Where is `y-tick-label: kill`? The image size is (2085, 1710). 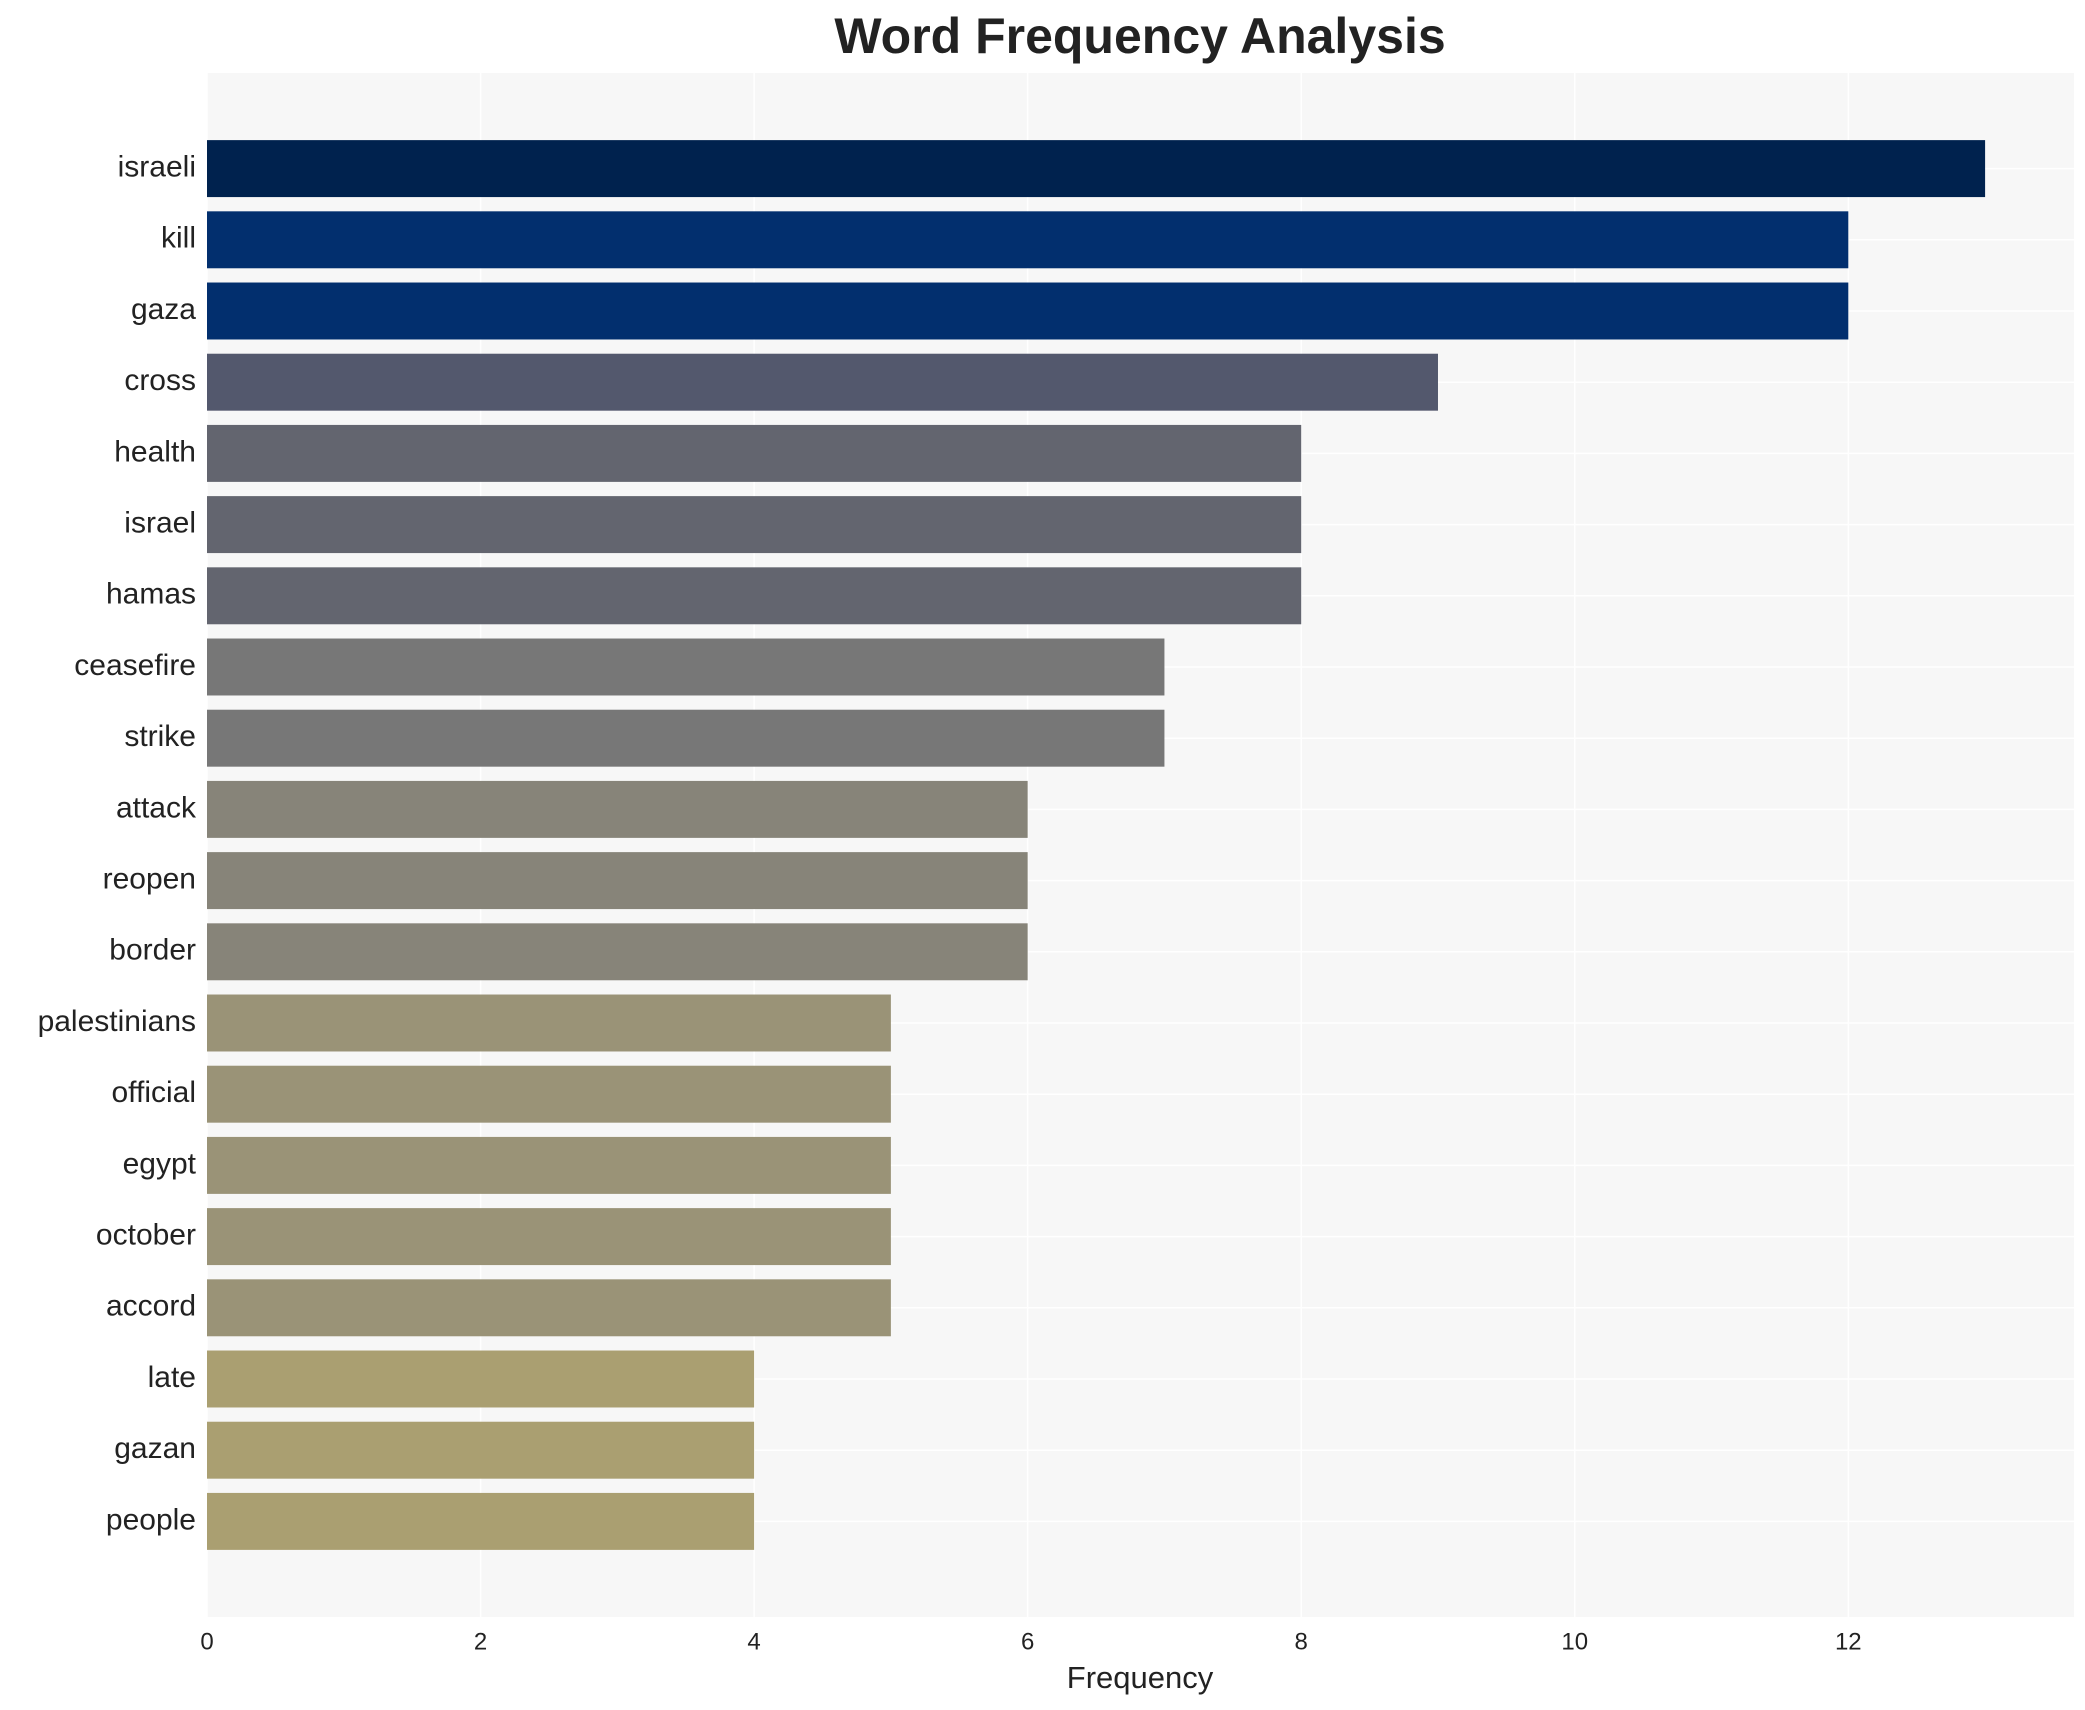 y-tick-label: kill is located at coordinates (178, 238).